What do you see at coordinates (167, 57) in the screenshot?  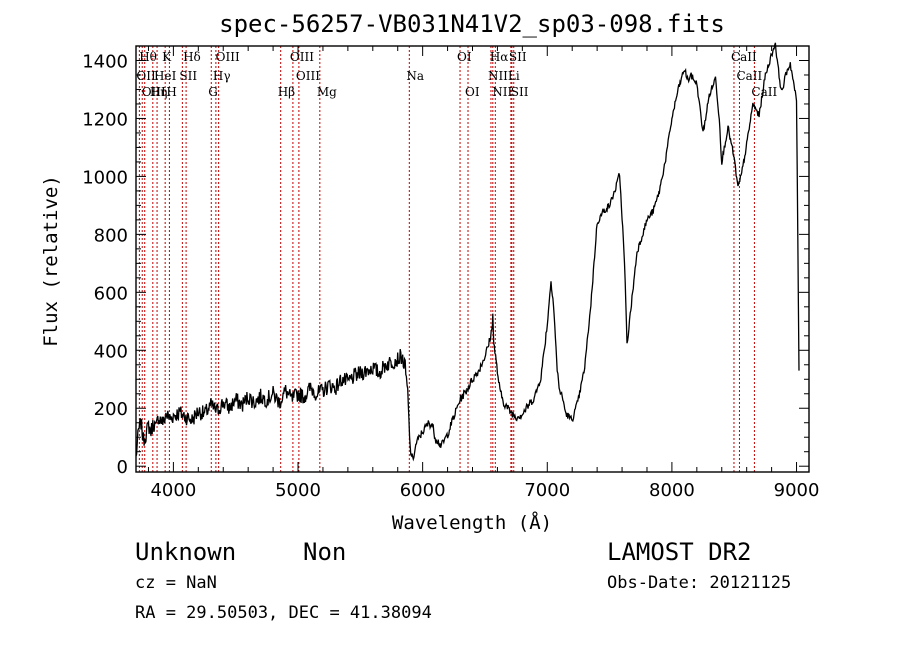 I see `emission-line-label: K` at bounding box center [167, 57].